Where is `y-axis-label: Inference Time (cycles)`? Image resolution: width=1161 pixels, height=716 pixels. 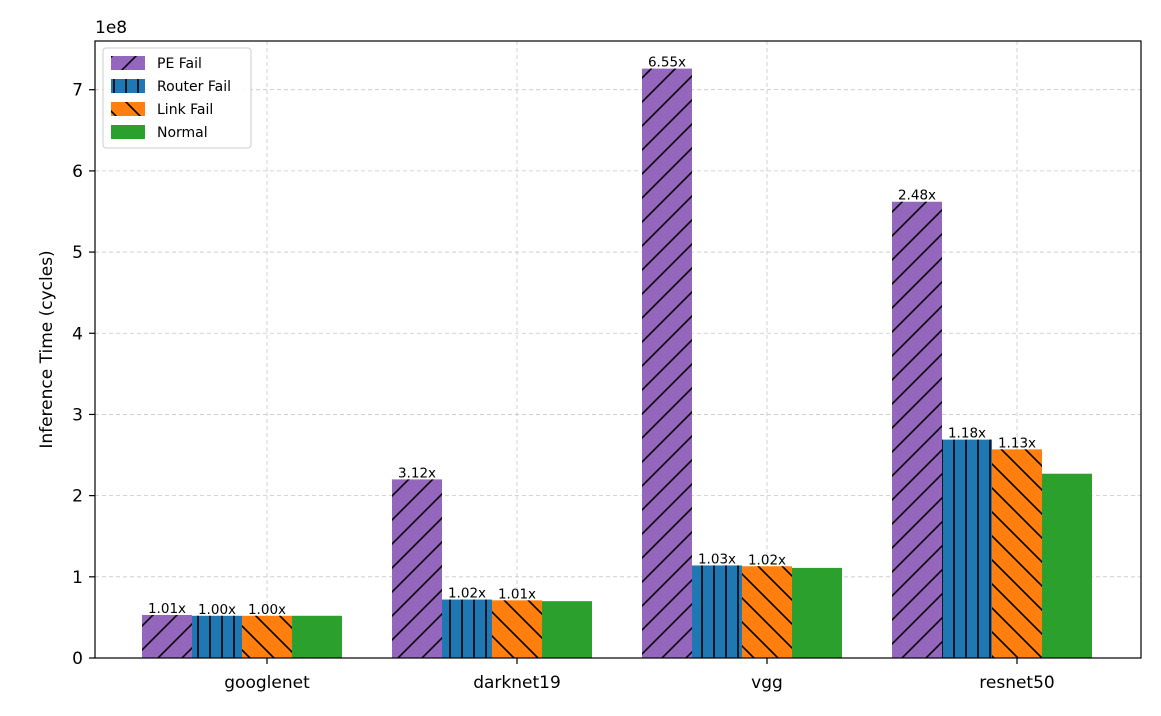
y-axis-label: Inference Time (cycles) is located at coordinates (47, 349).